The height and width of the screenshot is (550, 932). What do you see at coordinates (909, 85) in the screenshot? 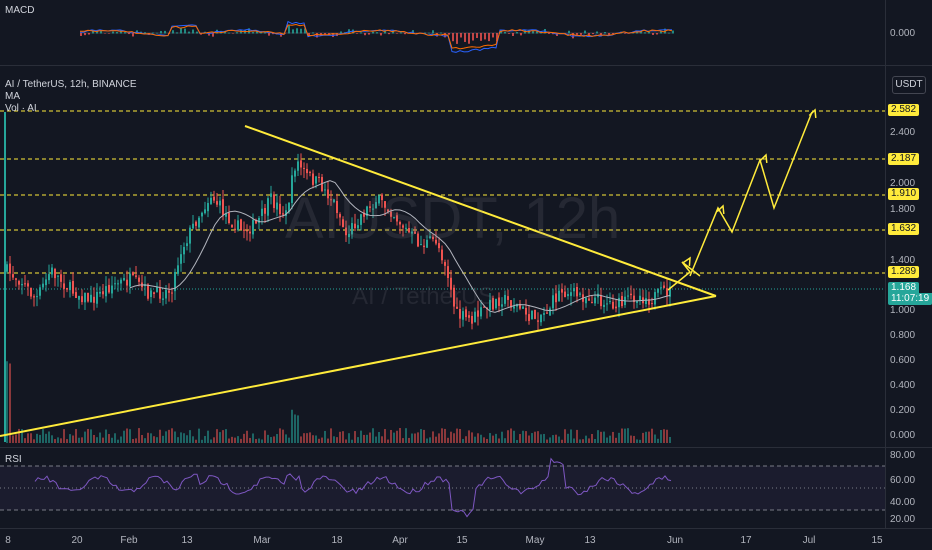
I see `currency-button: USDT` at bounding box center [909, 85].